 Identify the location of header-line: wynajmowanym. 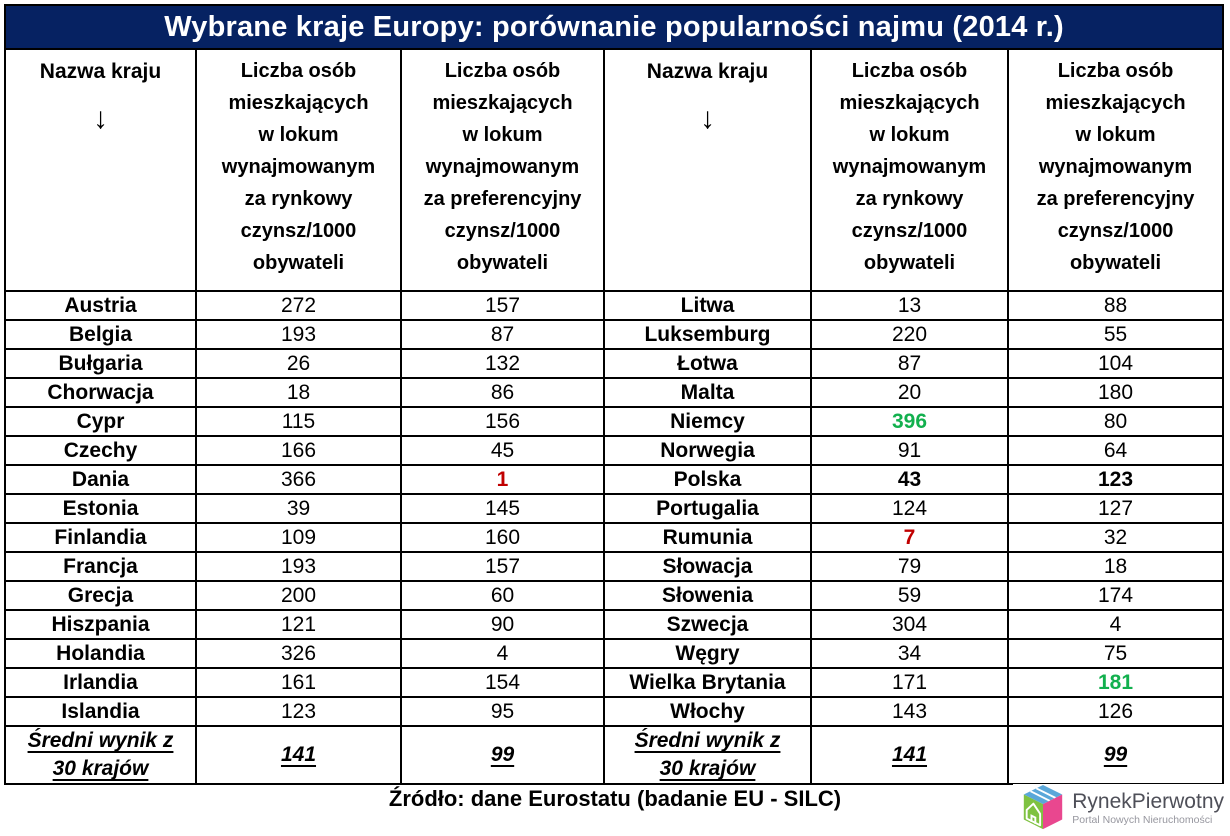
(1115, 167).